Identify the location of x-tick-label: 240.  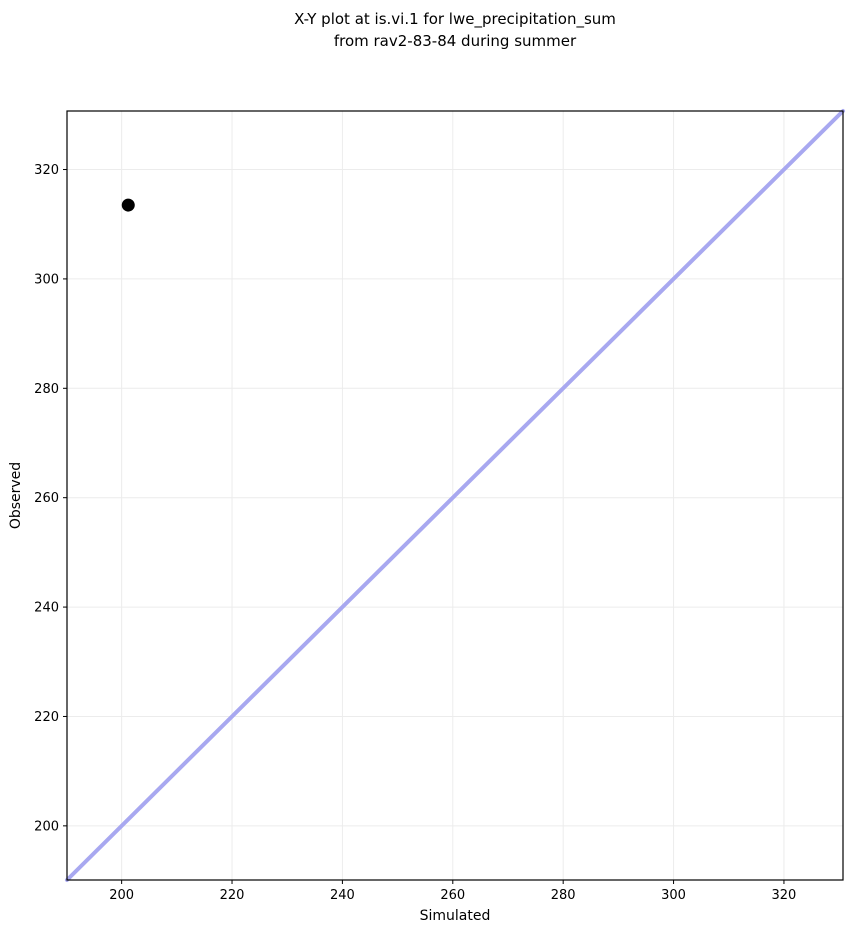
(342, 895).